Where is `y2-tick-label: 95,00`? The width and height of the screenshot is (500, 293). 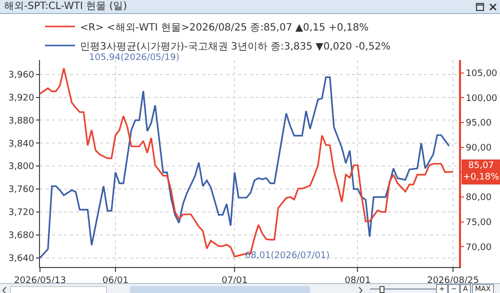
y2-tick-label: 95,00 is located at coordinates (479, 123).